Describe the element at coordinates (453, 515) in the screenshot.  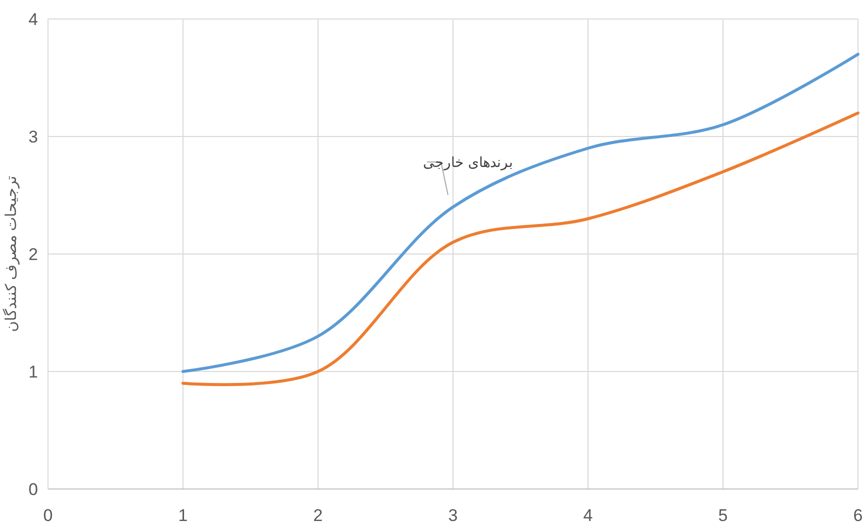
I see `x-tick-label: 3` at that location.